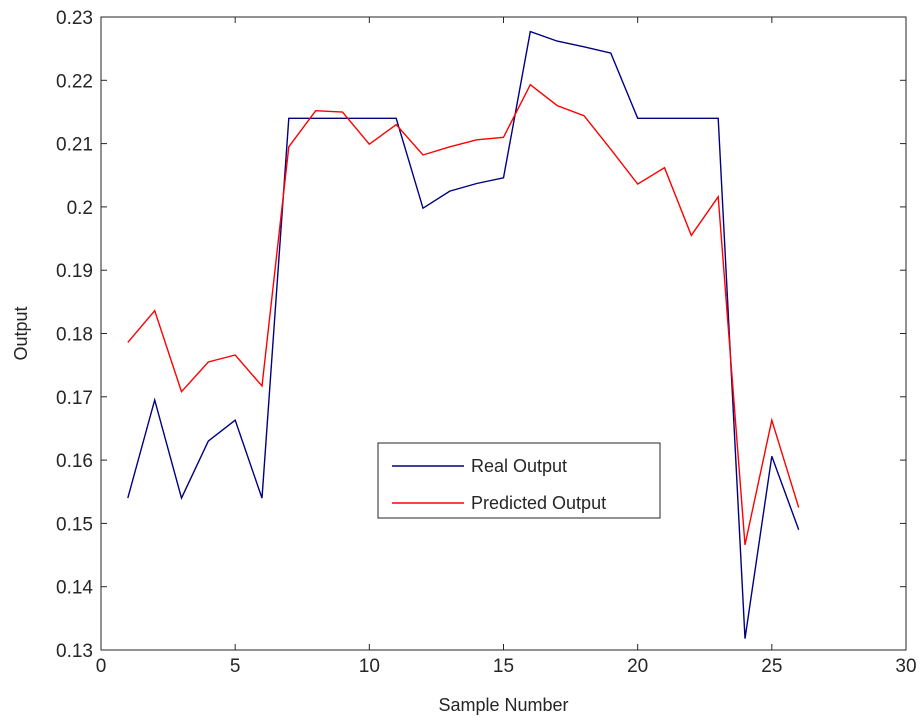  Describe the element at coordinates (74, 461) in the screenshot. I see `y-tick-label: 0.16` at that location.